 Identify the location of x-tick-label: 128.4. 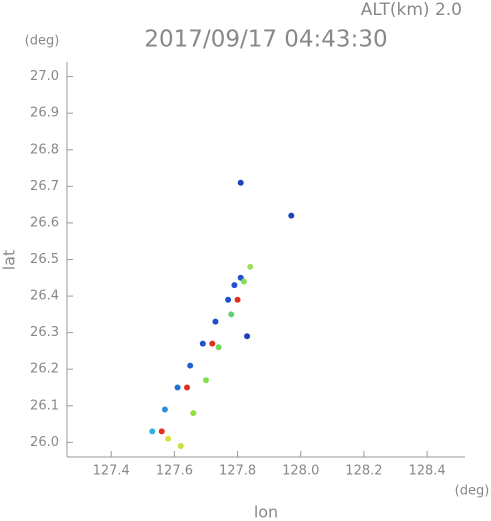
(426, 471).